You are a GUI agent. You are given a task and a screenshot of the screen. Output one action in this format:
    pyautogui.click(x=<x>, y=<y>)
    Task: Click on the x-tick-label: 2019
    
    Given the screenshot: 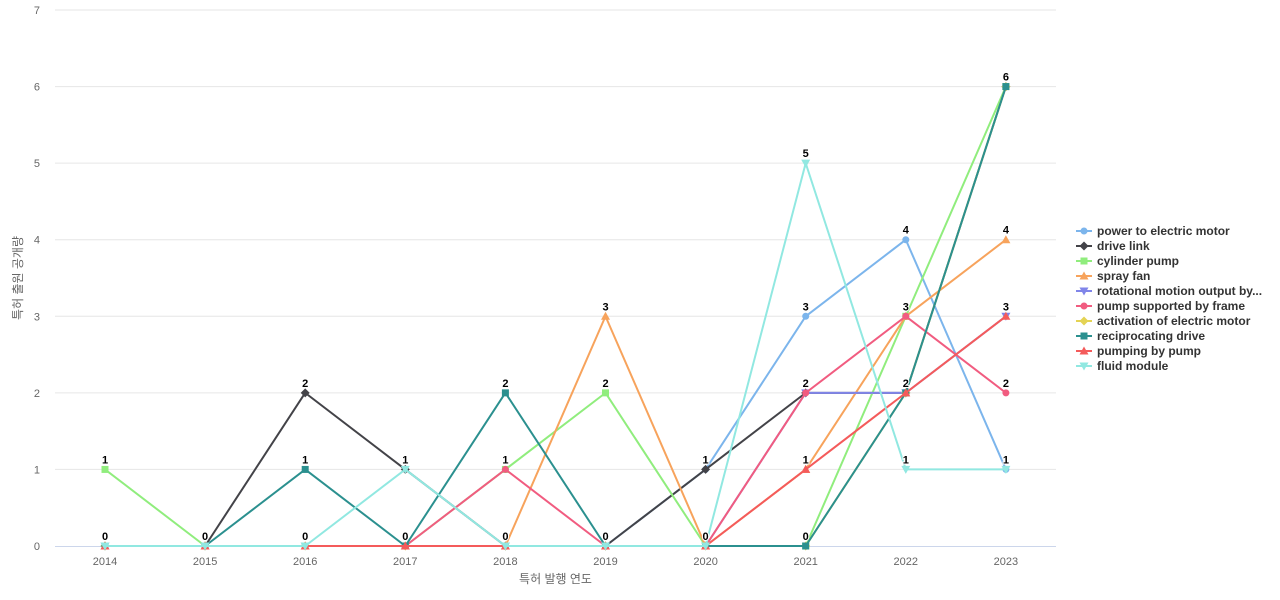 What is the action you would take?
    pyautogui.click(x=605, y=562)
    